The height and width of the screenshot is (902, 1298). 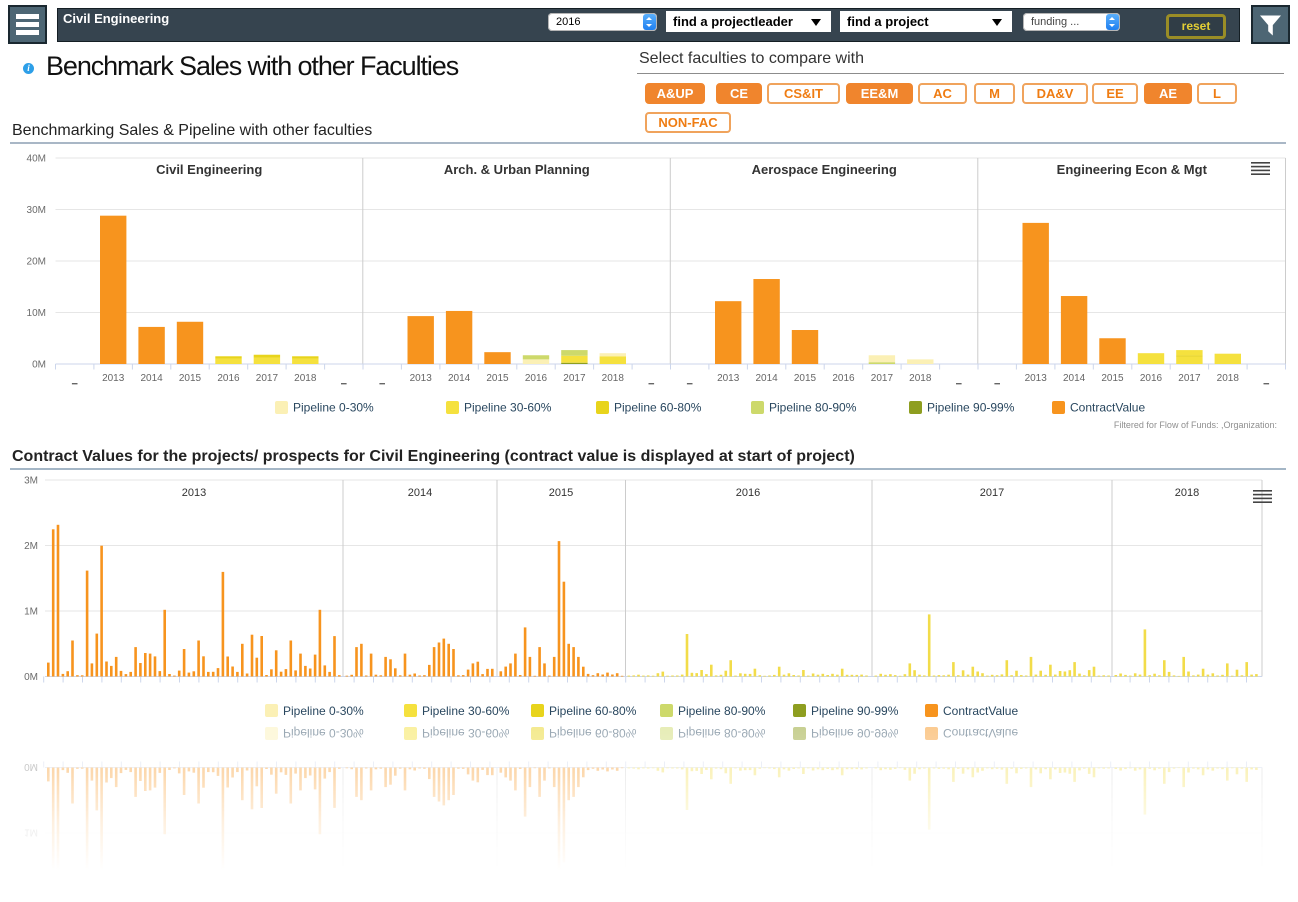 What do you see at coordinates (36, 313) in the screenshot?
I see `svg-text: 10M` at bounding box center [36, 313].